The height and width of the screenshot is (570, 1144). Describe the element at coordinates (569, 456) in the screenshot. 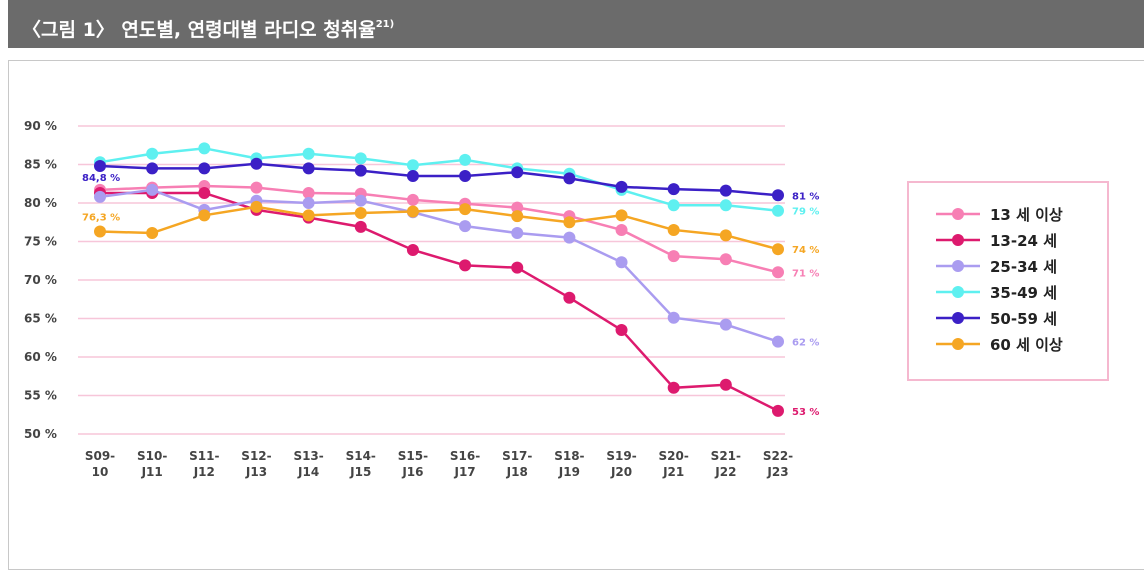

I see `x-tick-line: S18-` at that location.